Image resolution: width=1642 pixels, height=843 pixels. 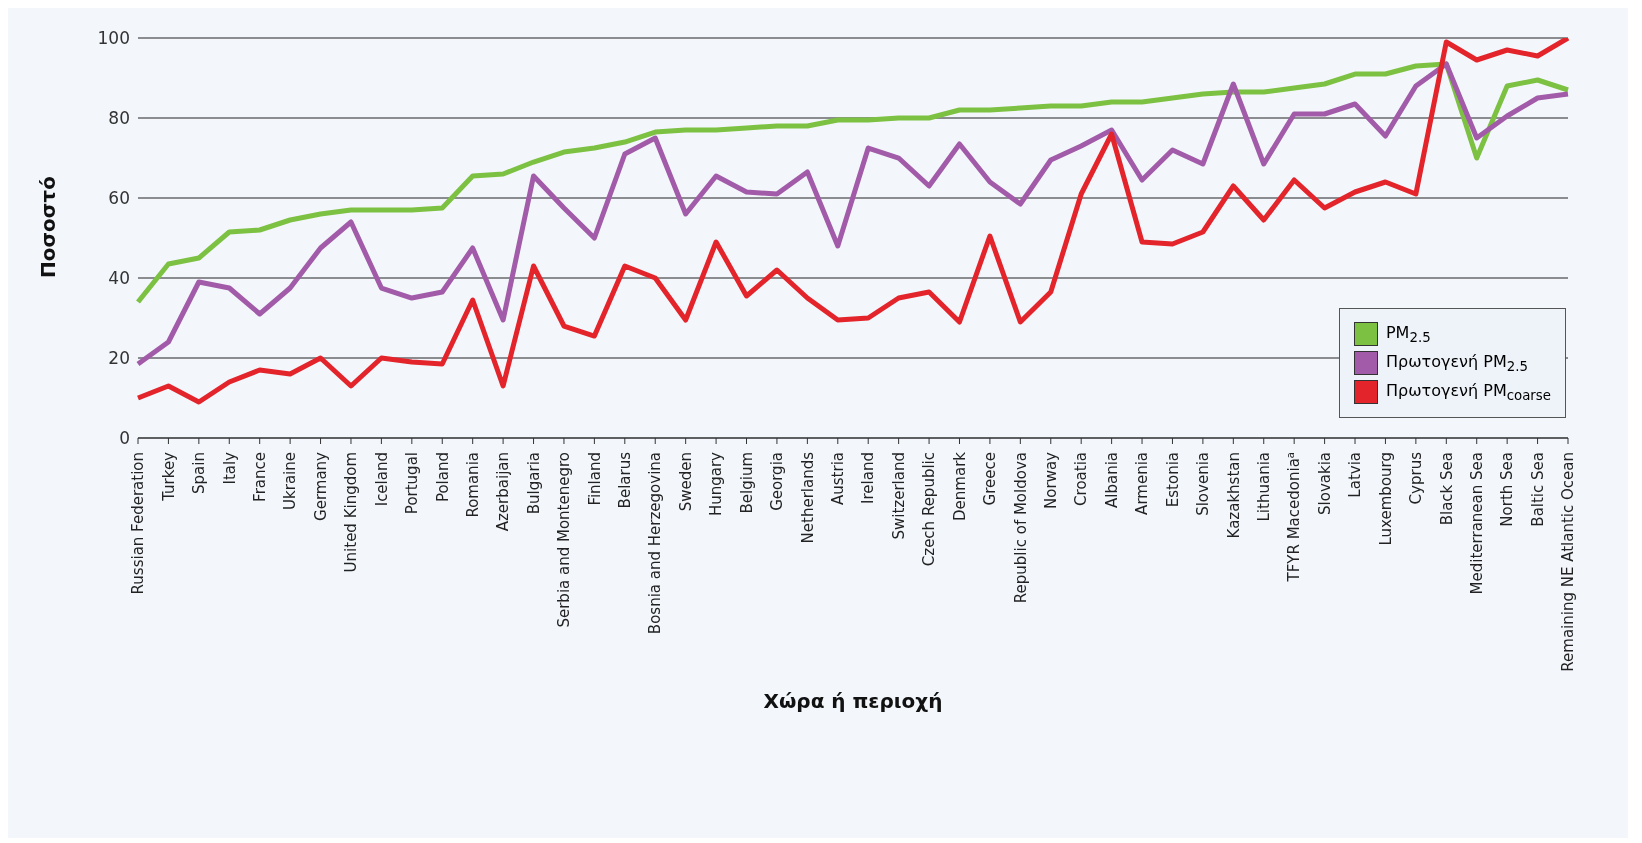 What do you see at coordinates (838, 478) in the screenshot?
I see `x-tick-label: Austria` at bounding box center [838, 478].